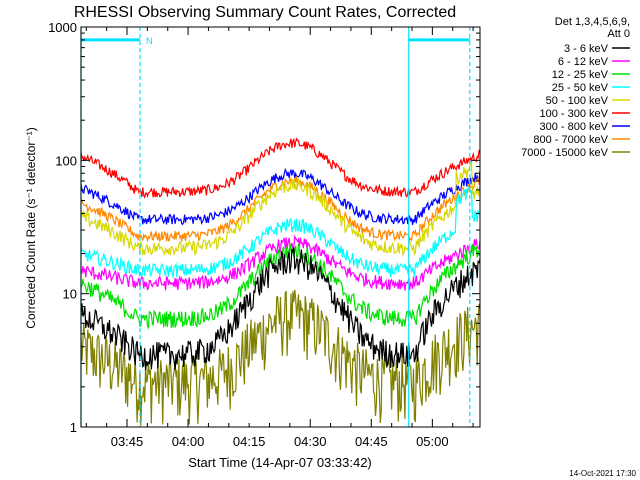  I want to click on legend-label: 12 - 25 keV, so click(580, 75).